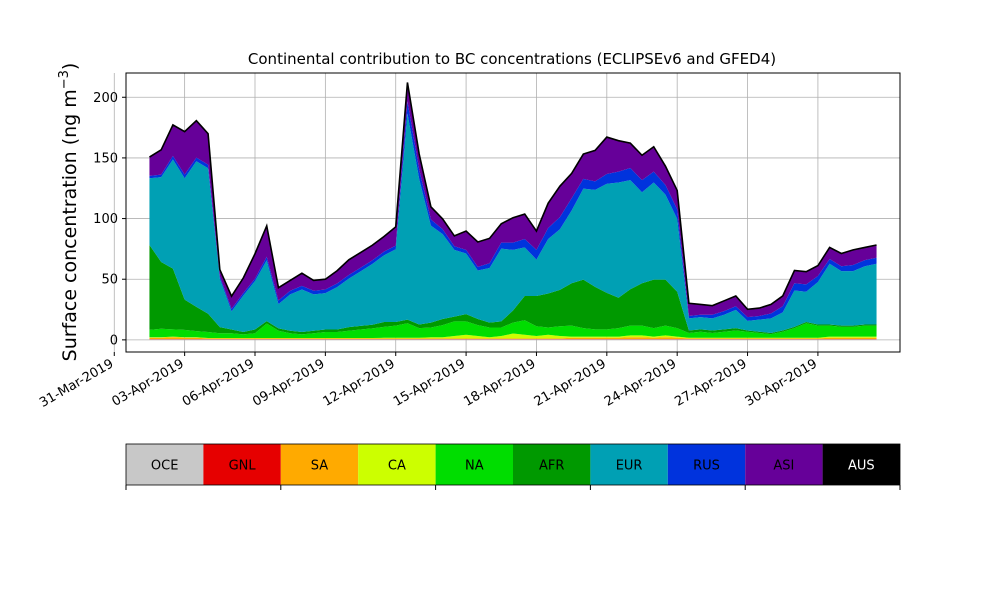 The image size is (1000, 600). I want to click on legend-swatch-na, so click(474, 464).